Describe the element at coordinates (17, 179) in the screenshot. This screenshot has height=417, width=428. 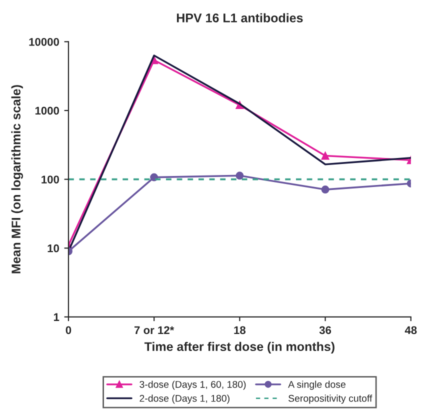
I see `y-axis-title: Mean MFI (on logarithmic scale)` at that location.